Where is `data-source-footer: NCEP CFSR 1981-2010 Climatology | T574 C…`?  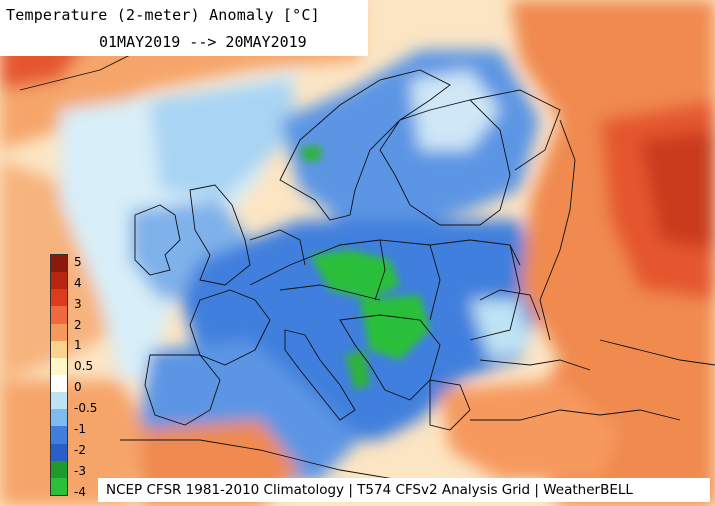
data-source-footer: NCEP CFSR 1981-2010 Climatology | T574 C… is located at coordinates (404, 490).